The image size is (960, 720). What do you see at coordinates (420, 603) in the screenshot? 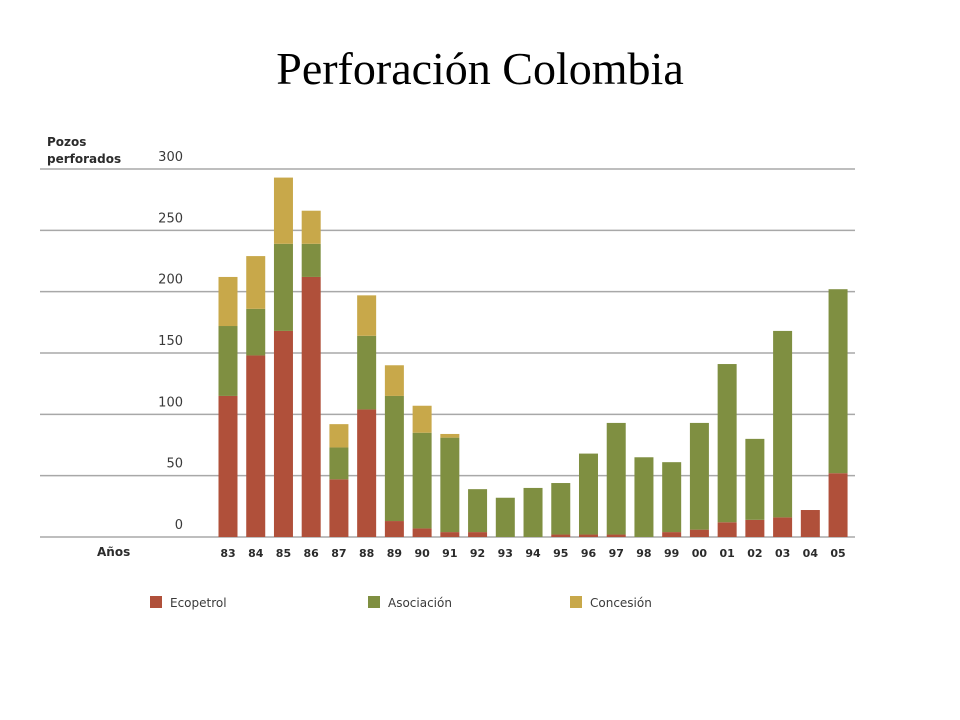
I see `legend-label: Asociación` at bounding box center [420, 603].